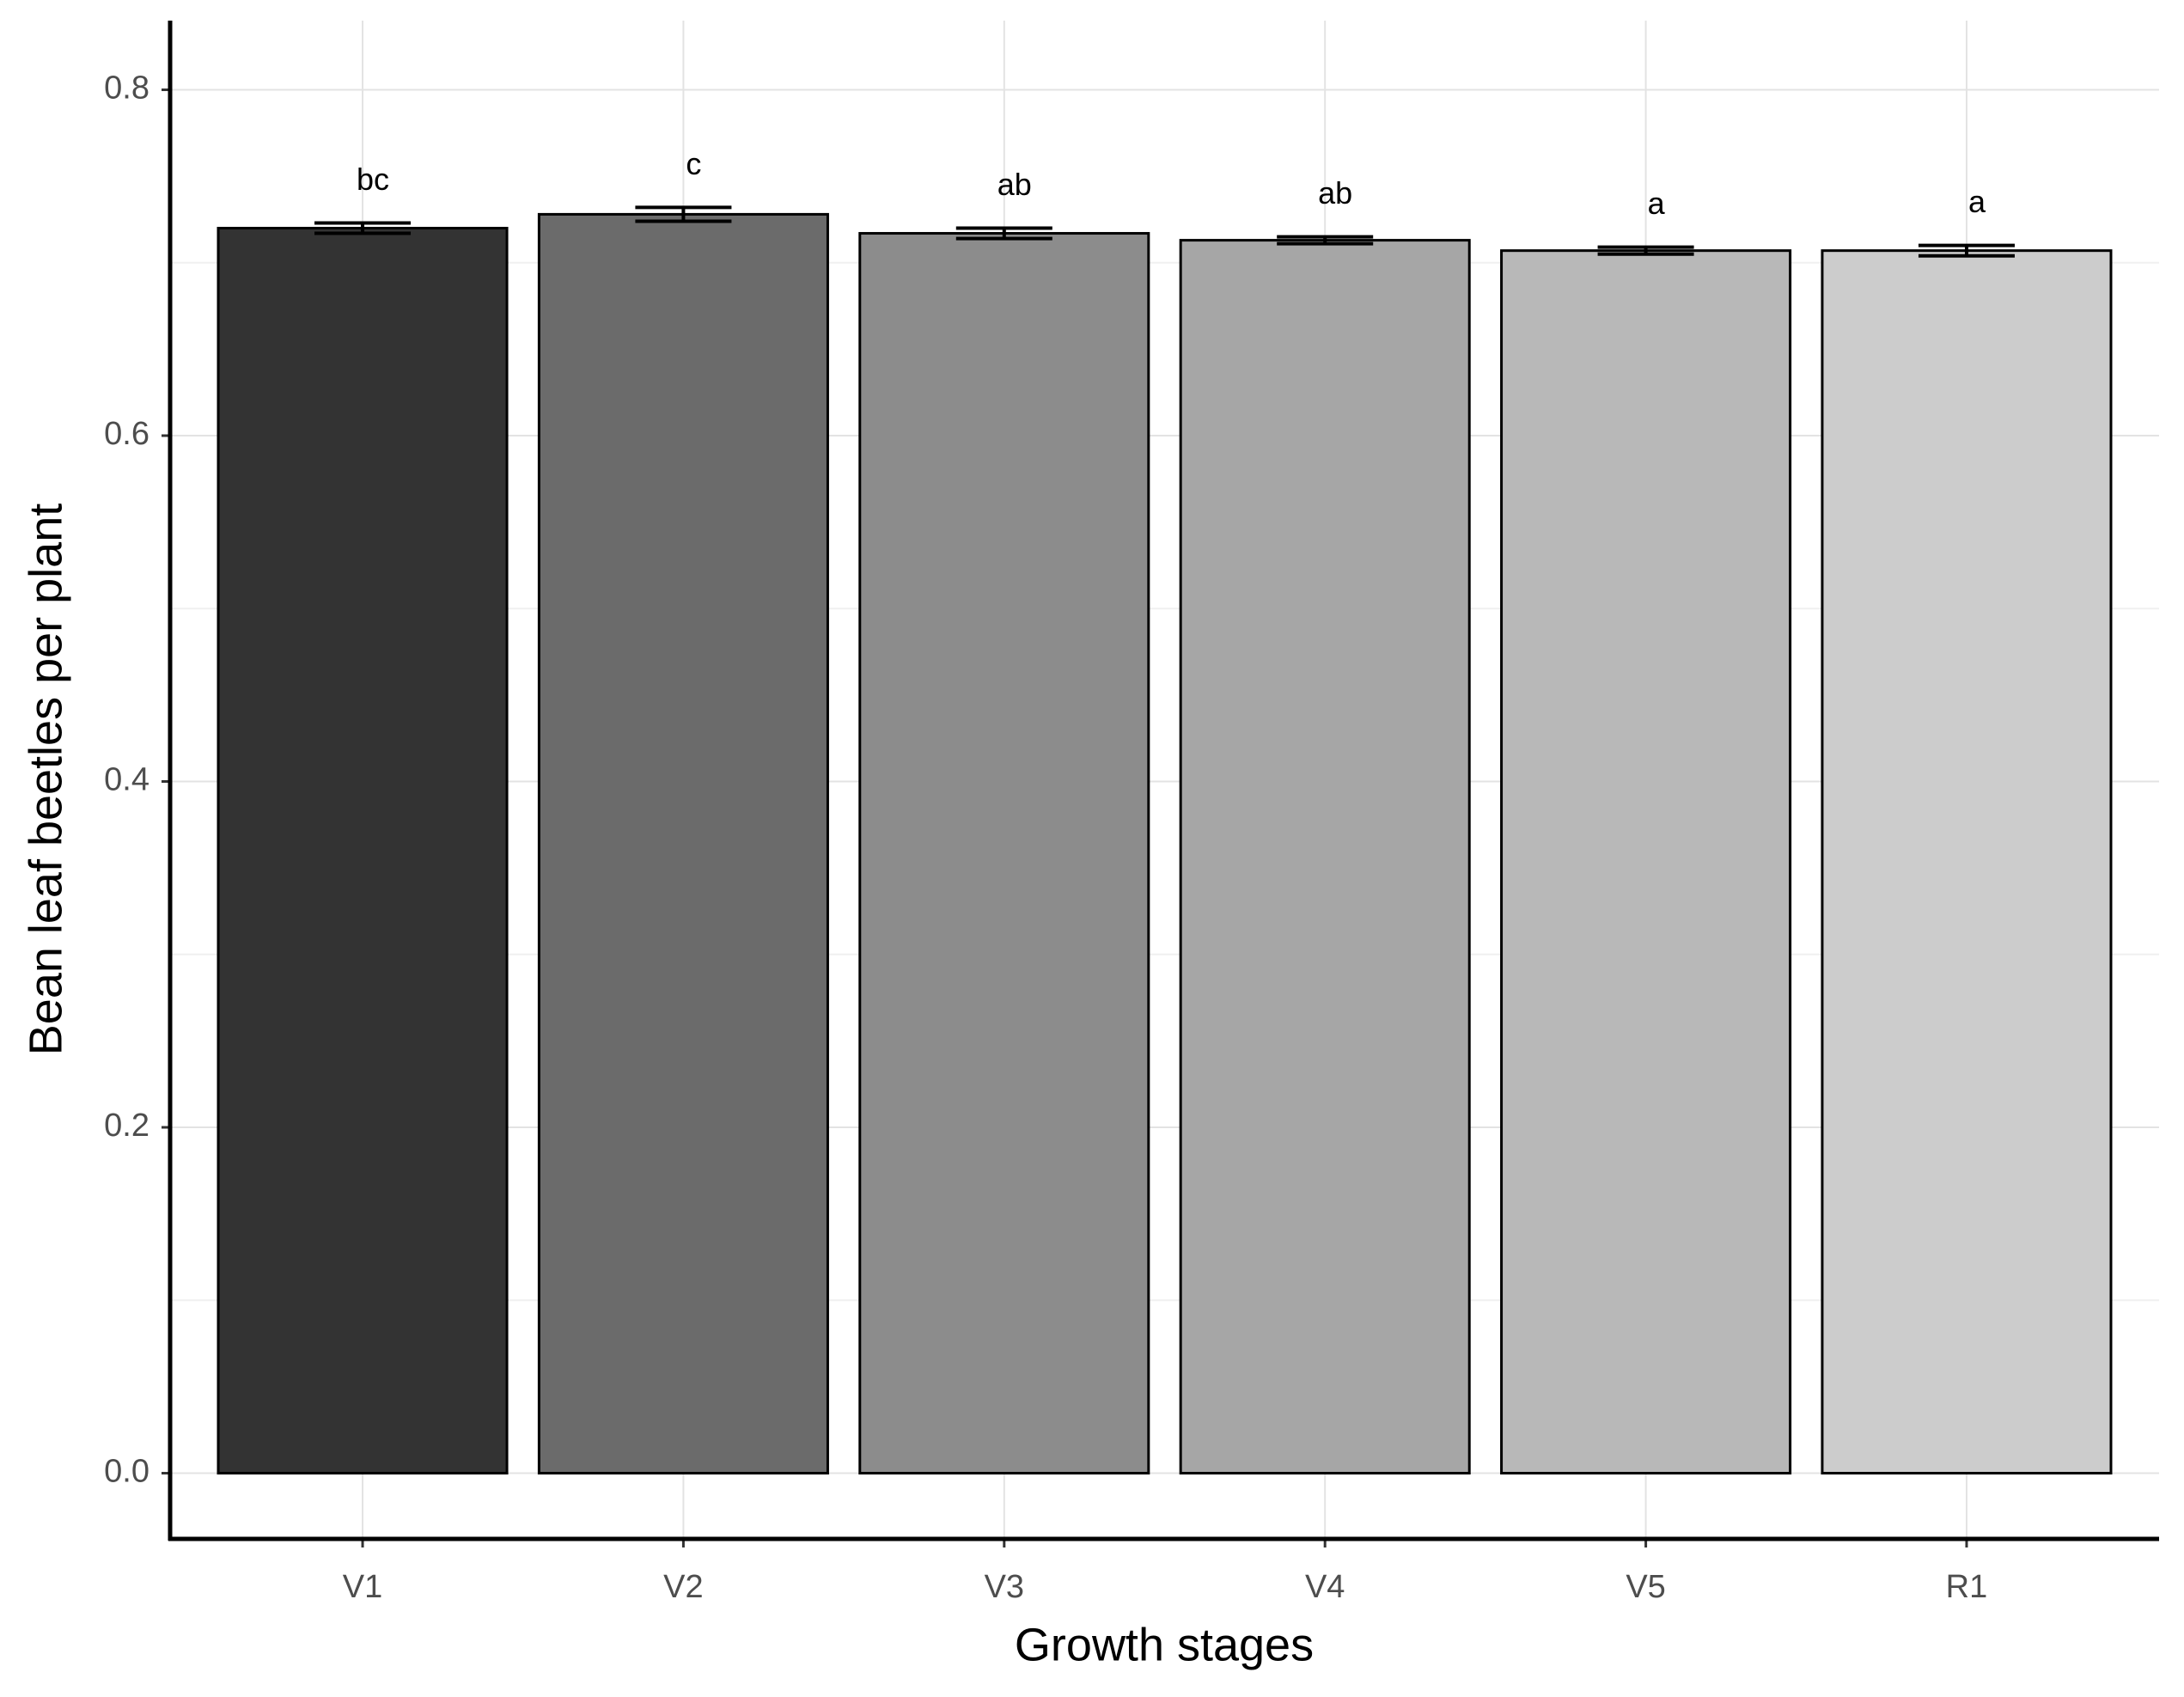 Image resolution: width=2184 pixels, height=1697 pixels. I want to click on x-axis-title: Growth stages, so click(1164, 1644).